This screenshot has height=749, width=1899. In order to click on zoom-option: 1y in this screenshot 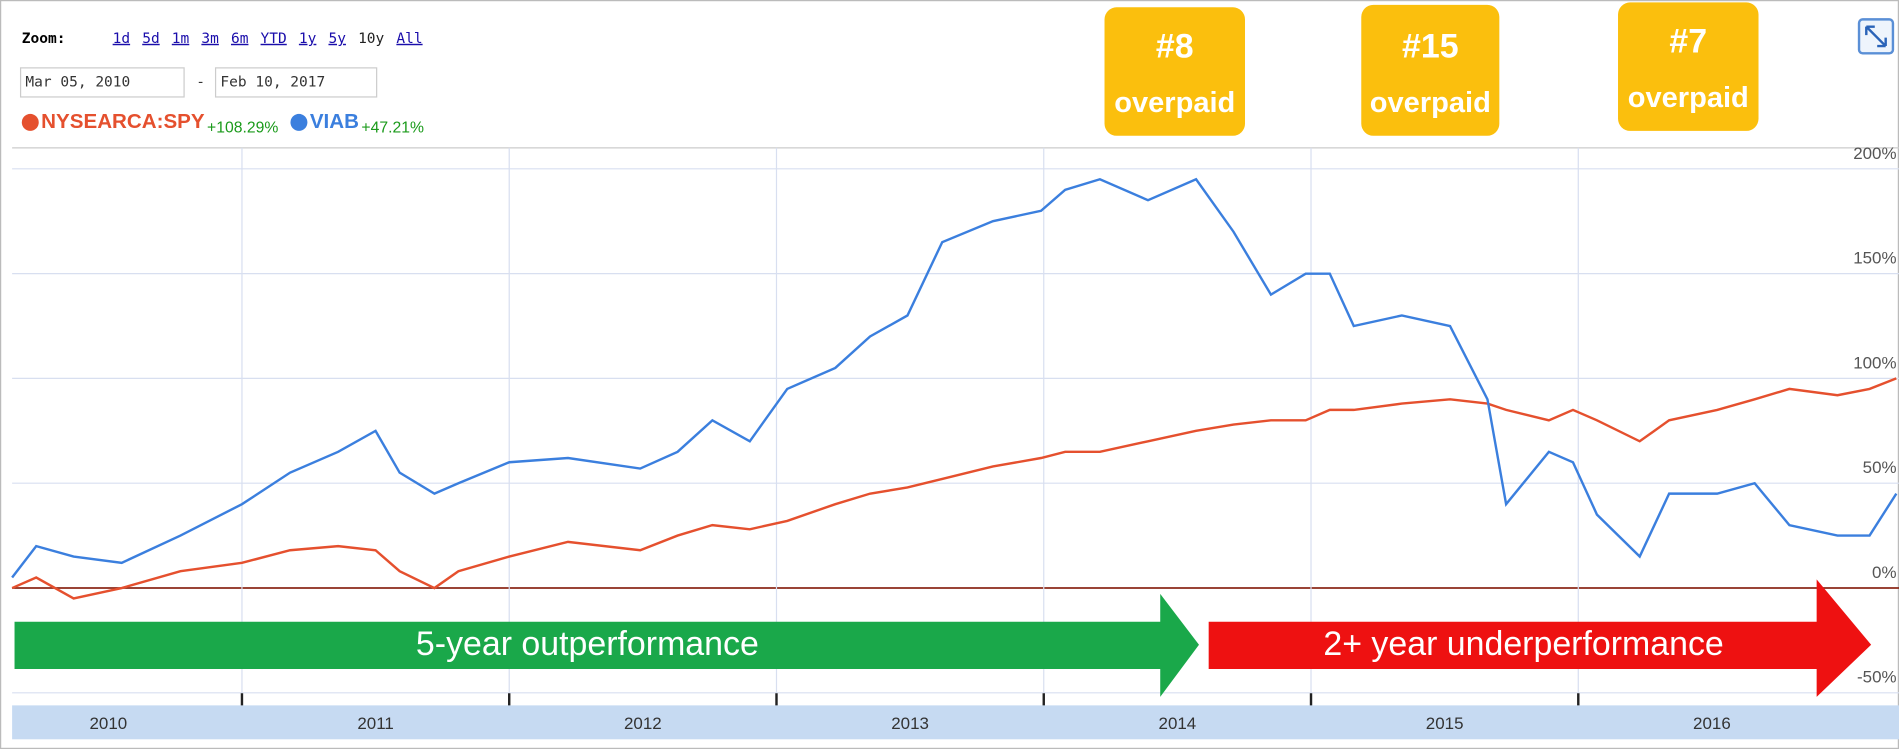, I will do `click(308, 39)`.